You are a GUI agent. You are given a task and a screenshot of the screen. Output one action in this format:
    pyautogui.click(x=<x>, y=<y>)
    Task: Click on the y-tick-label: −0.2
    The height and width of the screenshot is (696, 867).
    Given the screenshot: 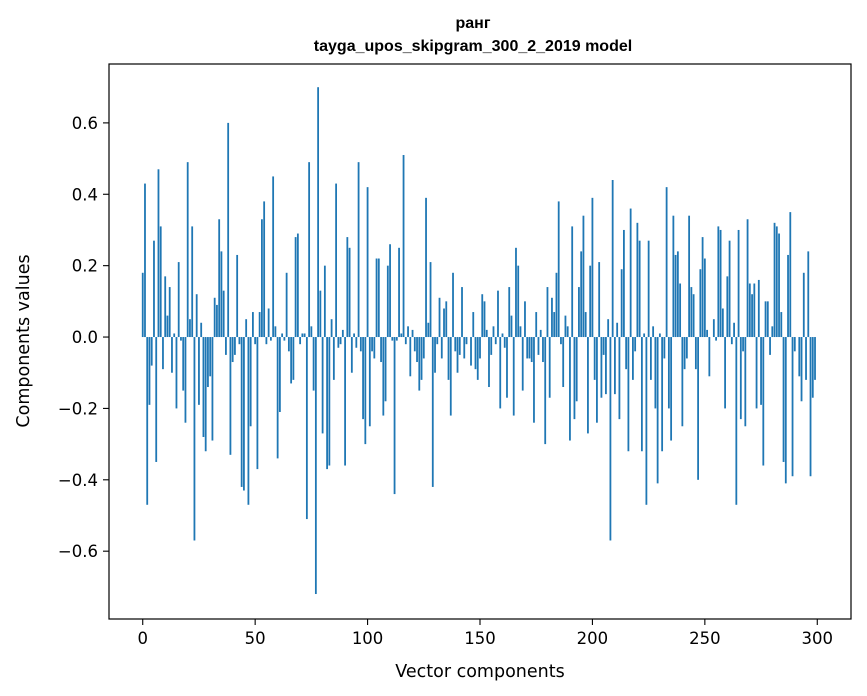 What is the action you would take?
    pyautogui.click(x=78, y=408)
    